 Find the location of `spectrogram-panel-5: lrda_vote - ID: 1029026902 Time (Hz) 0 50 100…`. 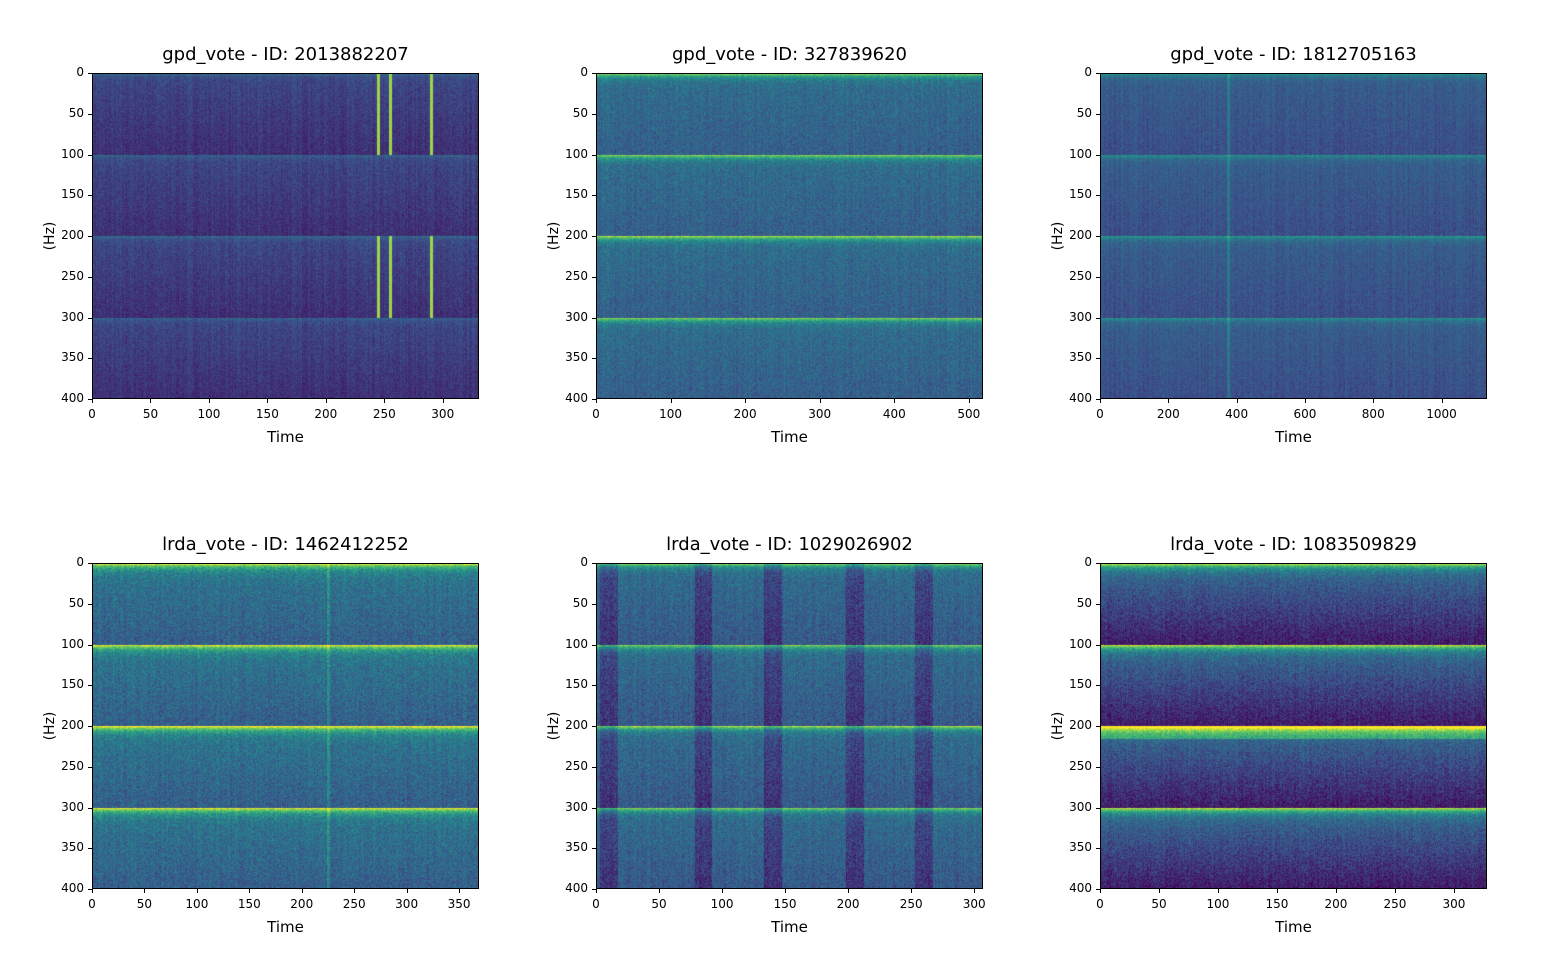

spectrogram-panel-5: lrda_vote - ID: 1029026902 Time (Hz) 0 50 100… is located at coordinates (766, 735).